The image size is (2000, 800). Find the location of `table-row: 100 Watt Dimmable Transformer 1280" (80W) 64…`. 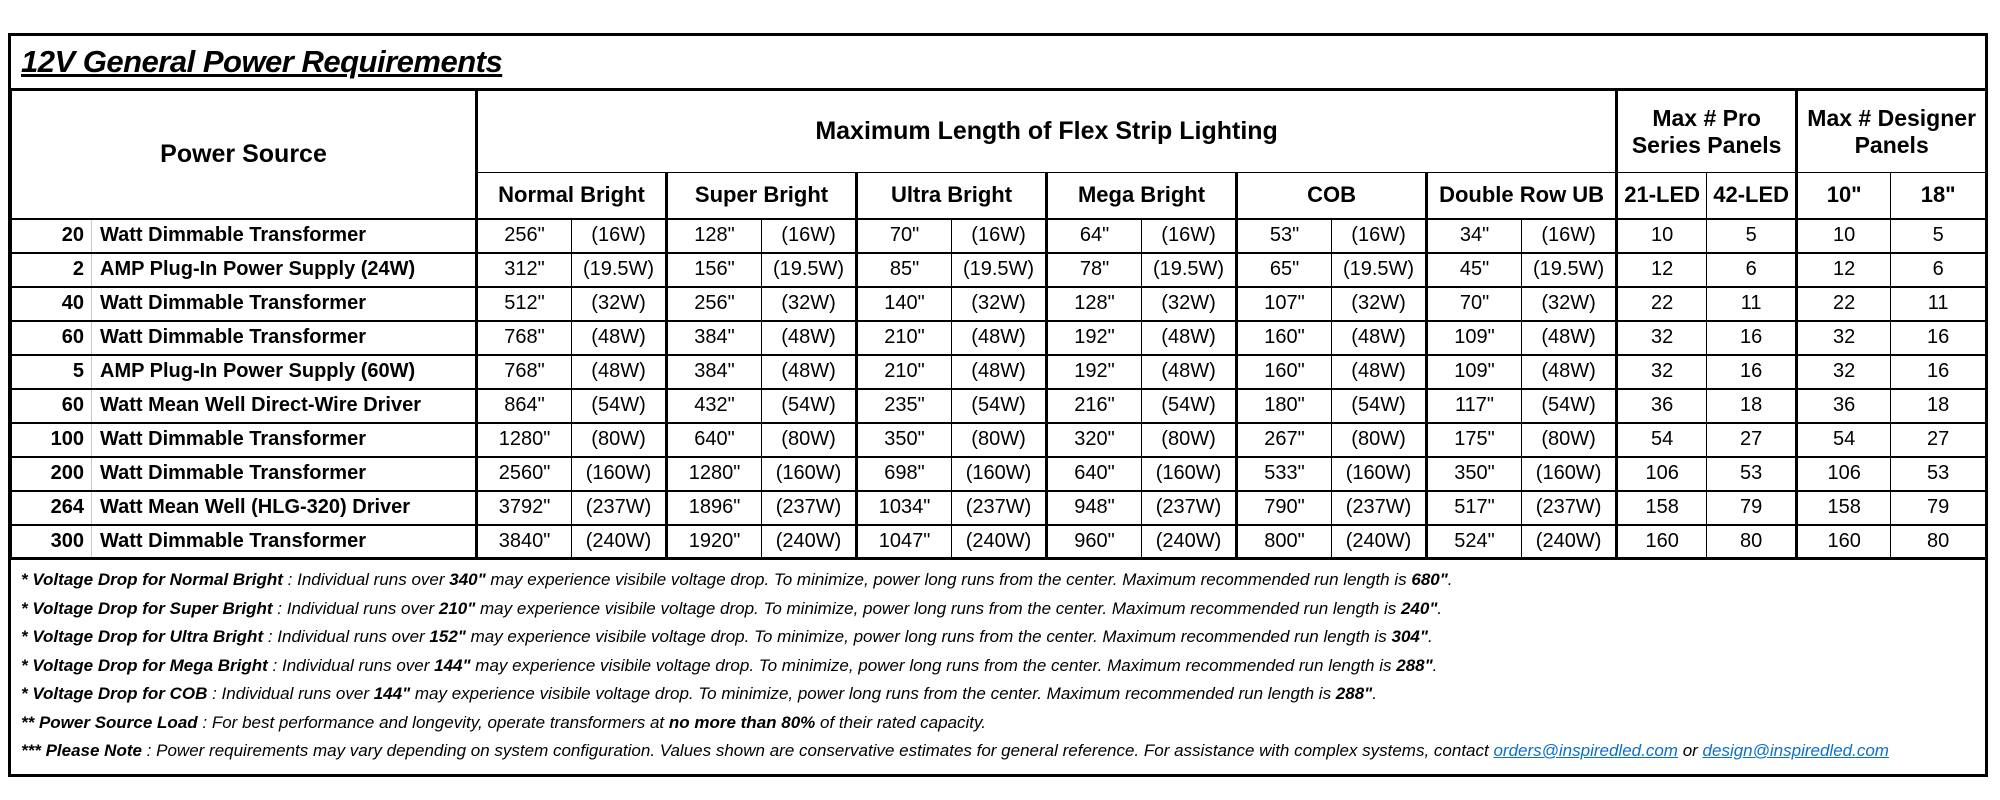

table-row: 100 Watt Dimmable Transformer 1280" (80W) 64… is located at coordinates (999, 439).